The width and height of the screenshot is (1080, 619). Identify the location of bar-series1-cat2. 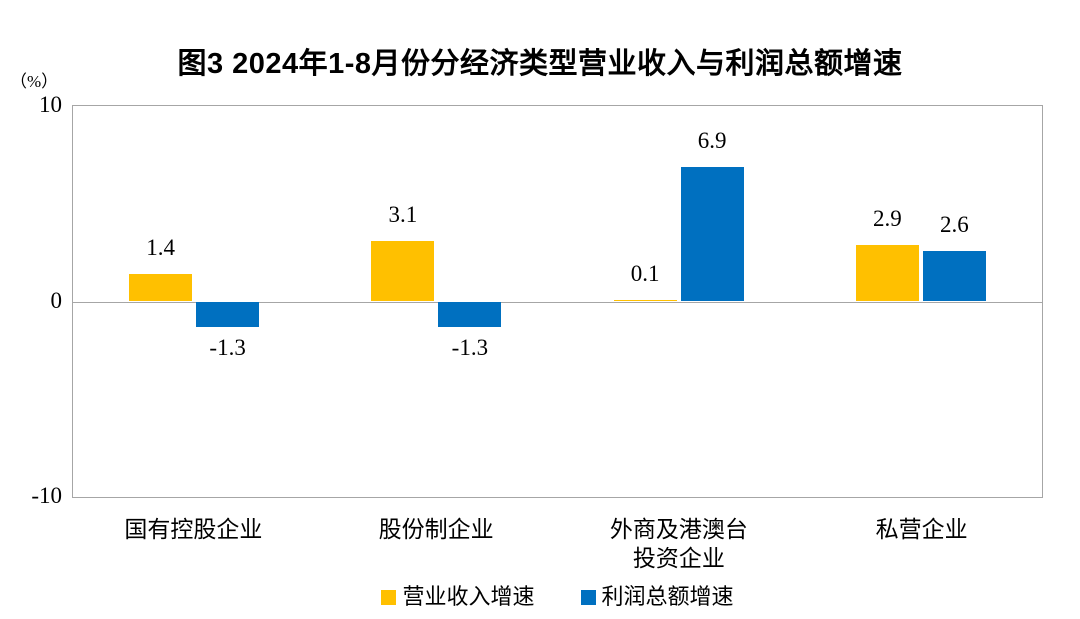
(712, 234).